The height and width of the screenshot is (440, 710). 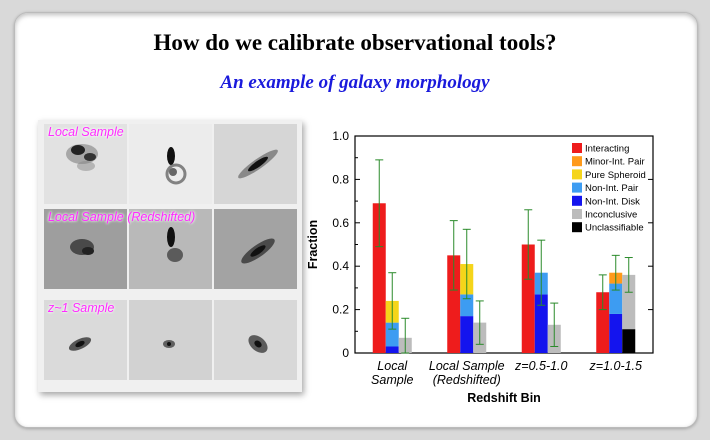 I want to click on gallery-row-label: Local Sample (Redshifted), so click(x=122, y=217).